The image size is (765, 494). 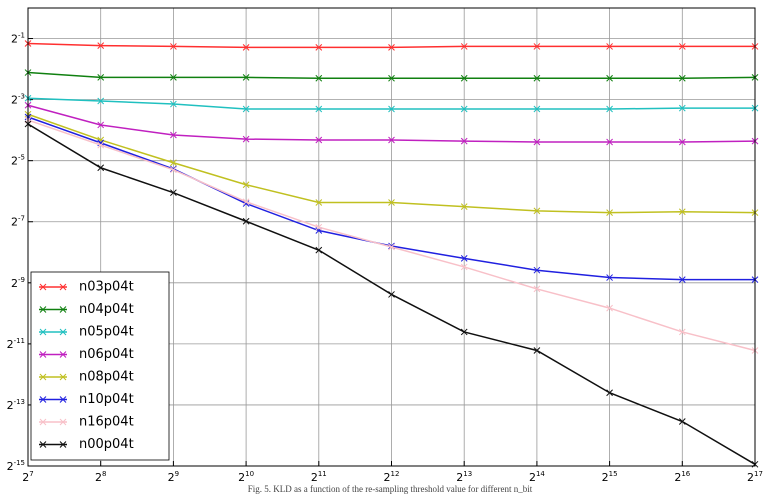 What do you see at coordinates (106, 377) in the screenshot?
I see `legend-label: n08p04t` at bounding box center [106, 377].